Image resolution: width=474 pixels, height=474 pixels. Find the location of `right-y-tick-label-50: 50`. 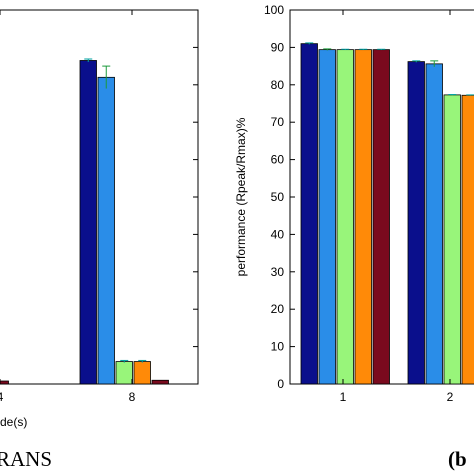

right-y-tick-label-50: 50 is located at coordinates (278, 197).